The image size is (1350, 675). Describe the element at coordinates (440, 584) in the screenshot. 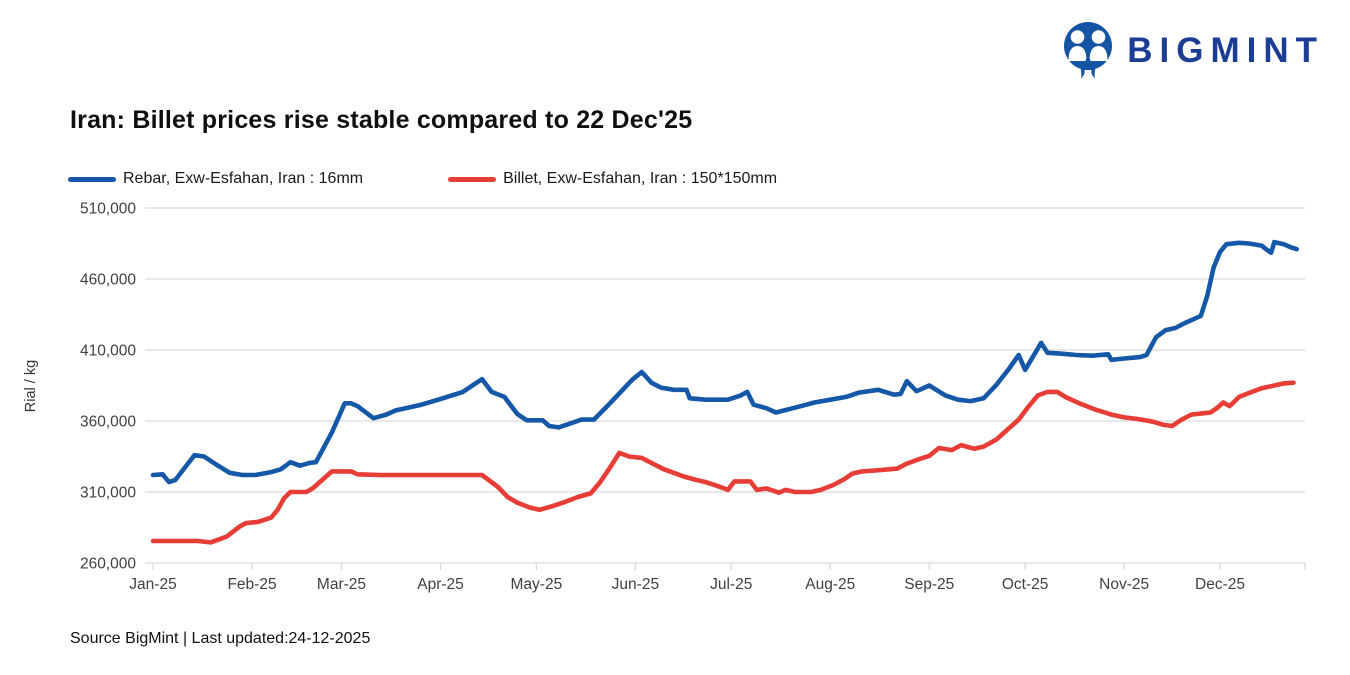

I see `svg-text: Apr-25` at that location.